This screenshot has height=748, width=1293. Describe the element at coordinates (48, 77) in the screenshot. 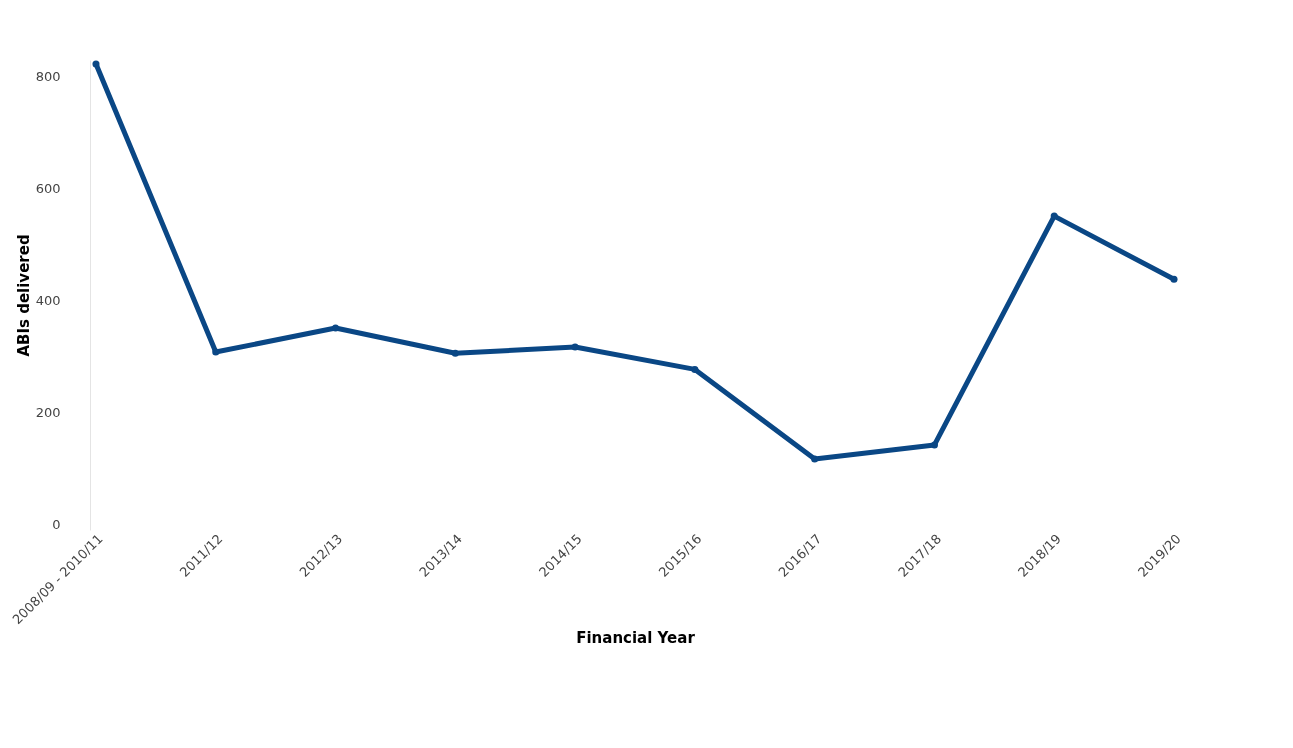

I see `y-tick-label: 800` at that location.